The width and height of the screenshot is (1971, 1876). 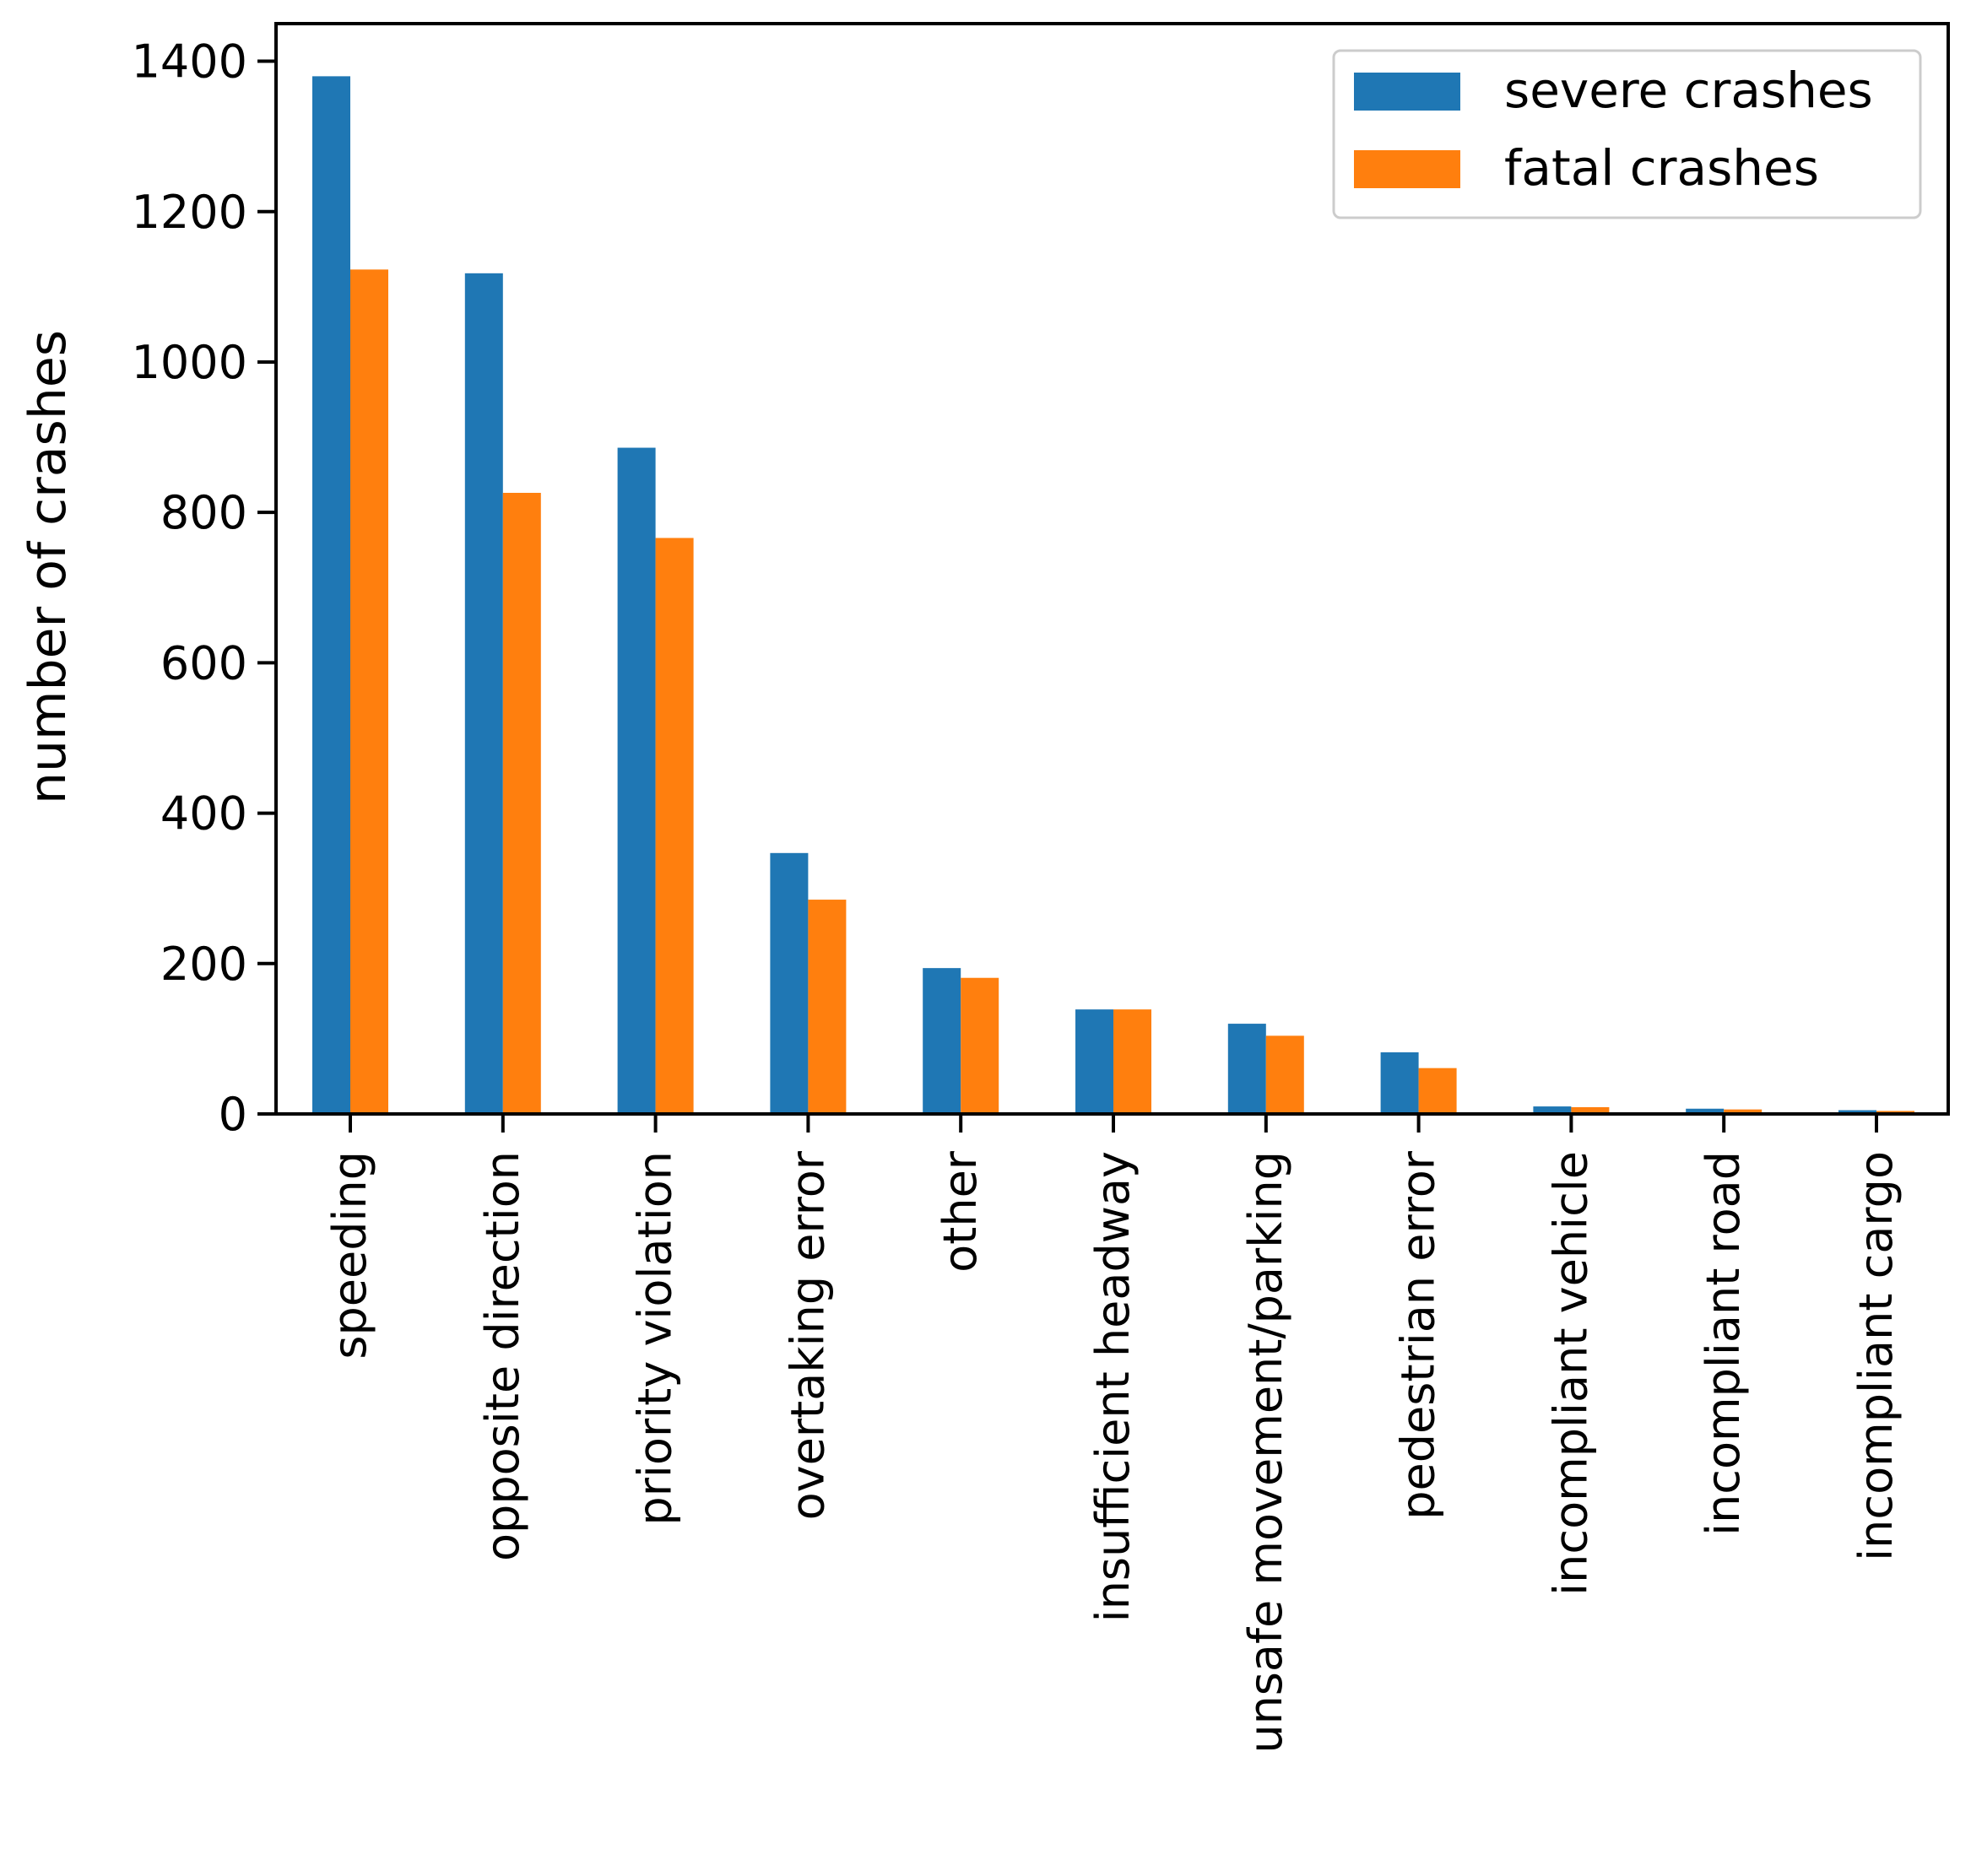 What do you see at coordinates (1265, 1453) in the screenshot?
I see `x-tick-label: unsafe movement/parking` at bounding box center [1265, 1453].